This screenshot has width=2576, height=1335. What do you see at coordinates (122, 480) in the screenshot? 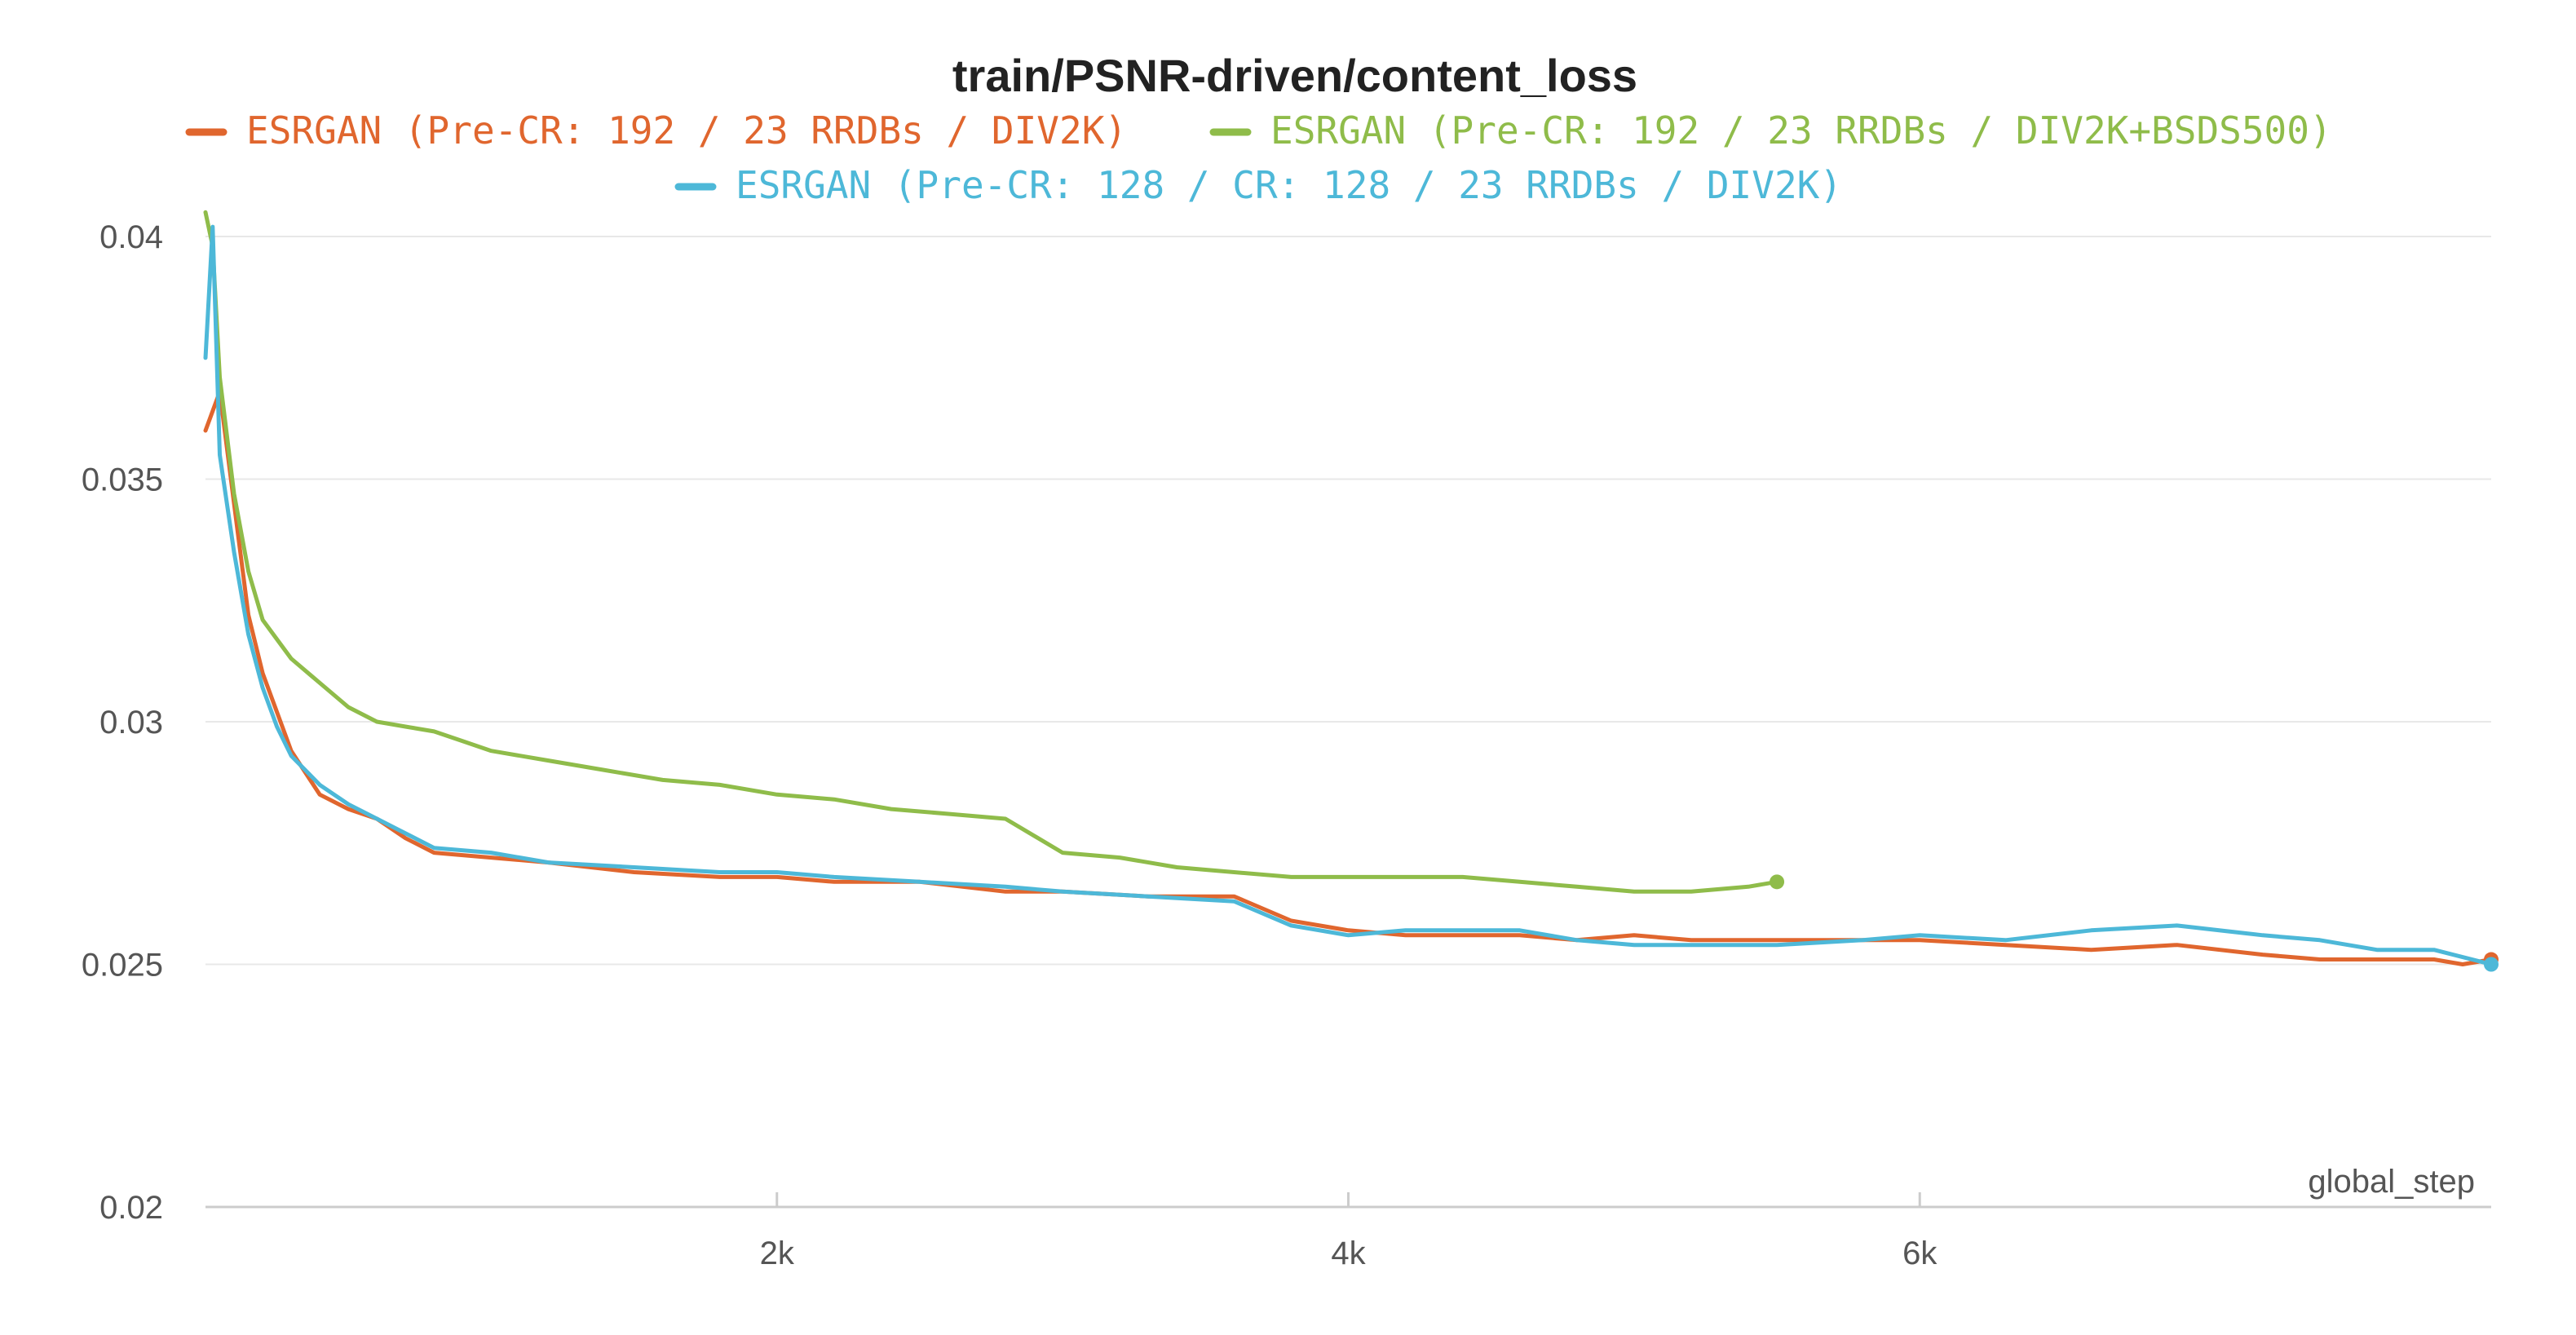
I see `y-tick-label: 0.035` at bounding box center [122, 480].